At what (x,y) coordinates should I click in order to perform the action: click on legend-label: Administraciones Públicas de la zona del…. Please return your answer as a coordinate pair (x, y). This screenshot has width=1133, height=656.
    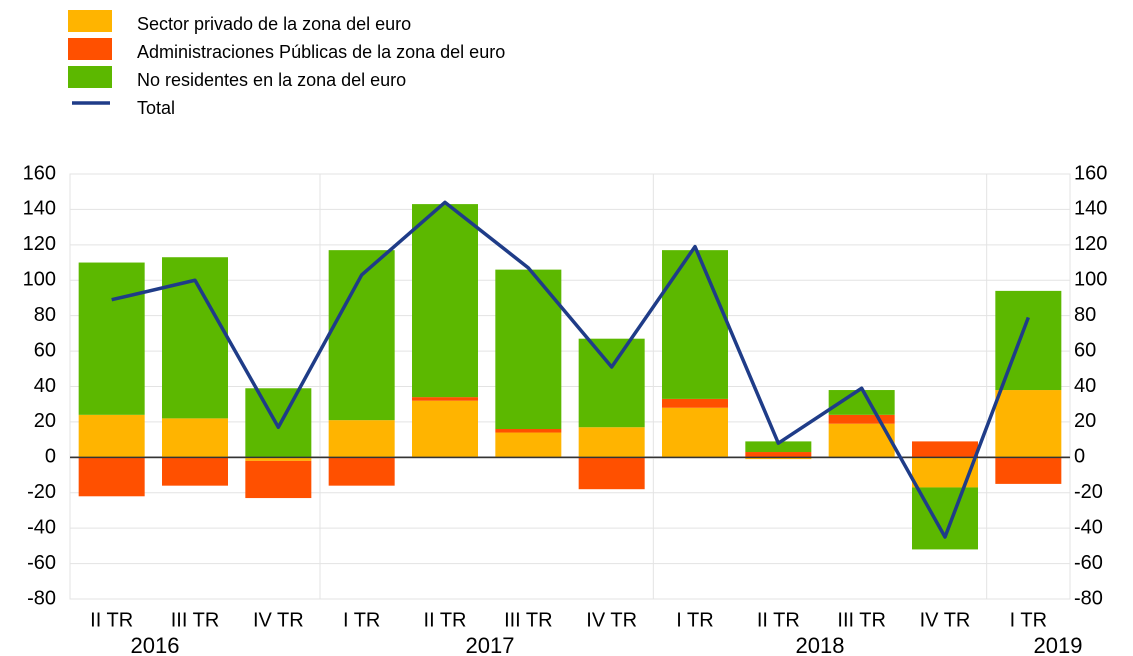
    Looking at the image, I should click on (321, 52).